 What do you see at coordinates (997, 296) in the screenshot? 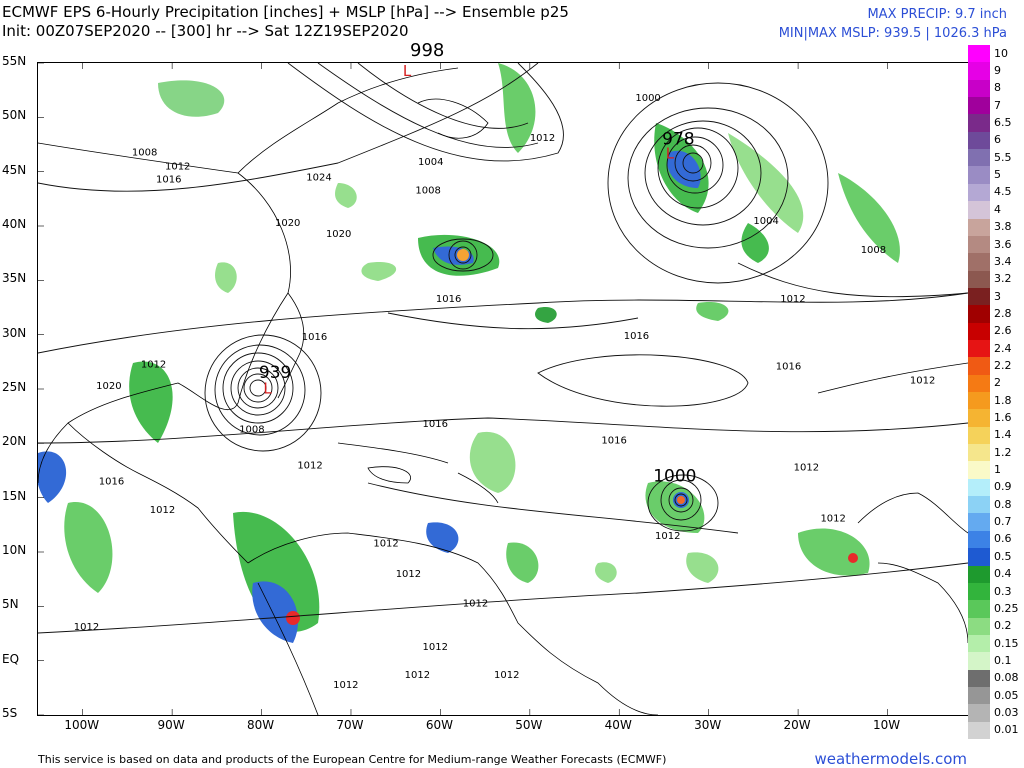
I see `colorbar-label: 3` at bounding box center [997, 296].